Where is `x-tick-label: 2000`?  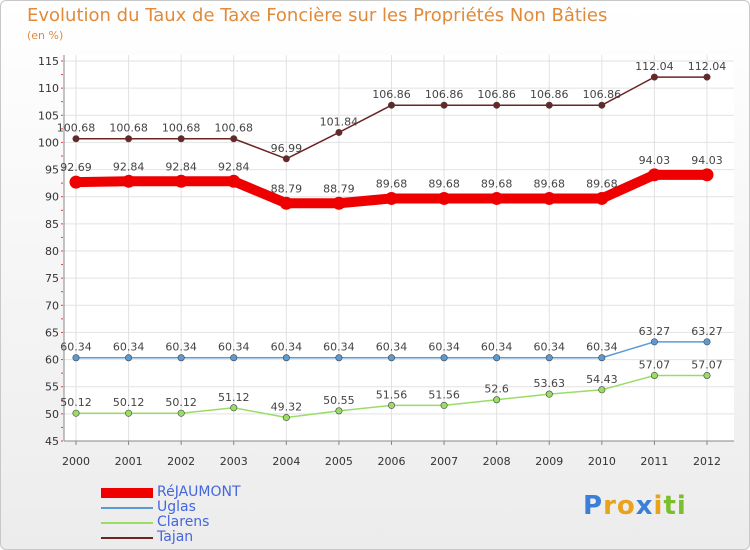 x-tick-label: 2000 is located at coordinates (76, 461).